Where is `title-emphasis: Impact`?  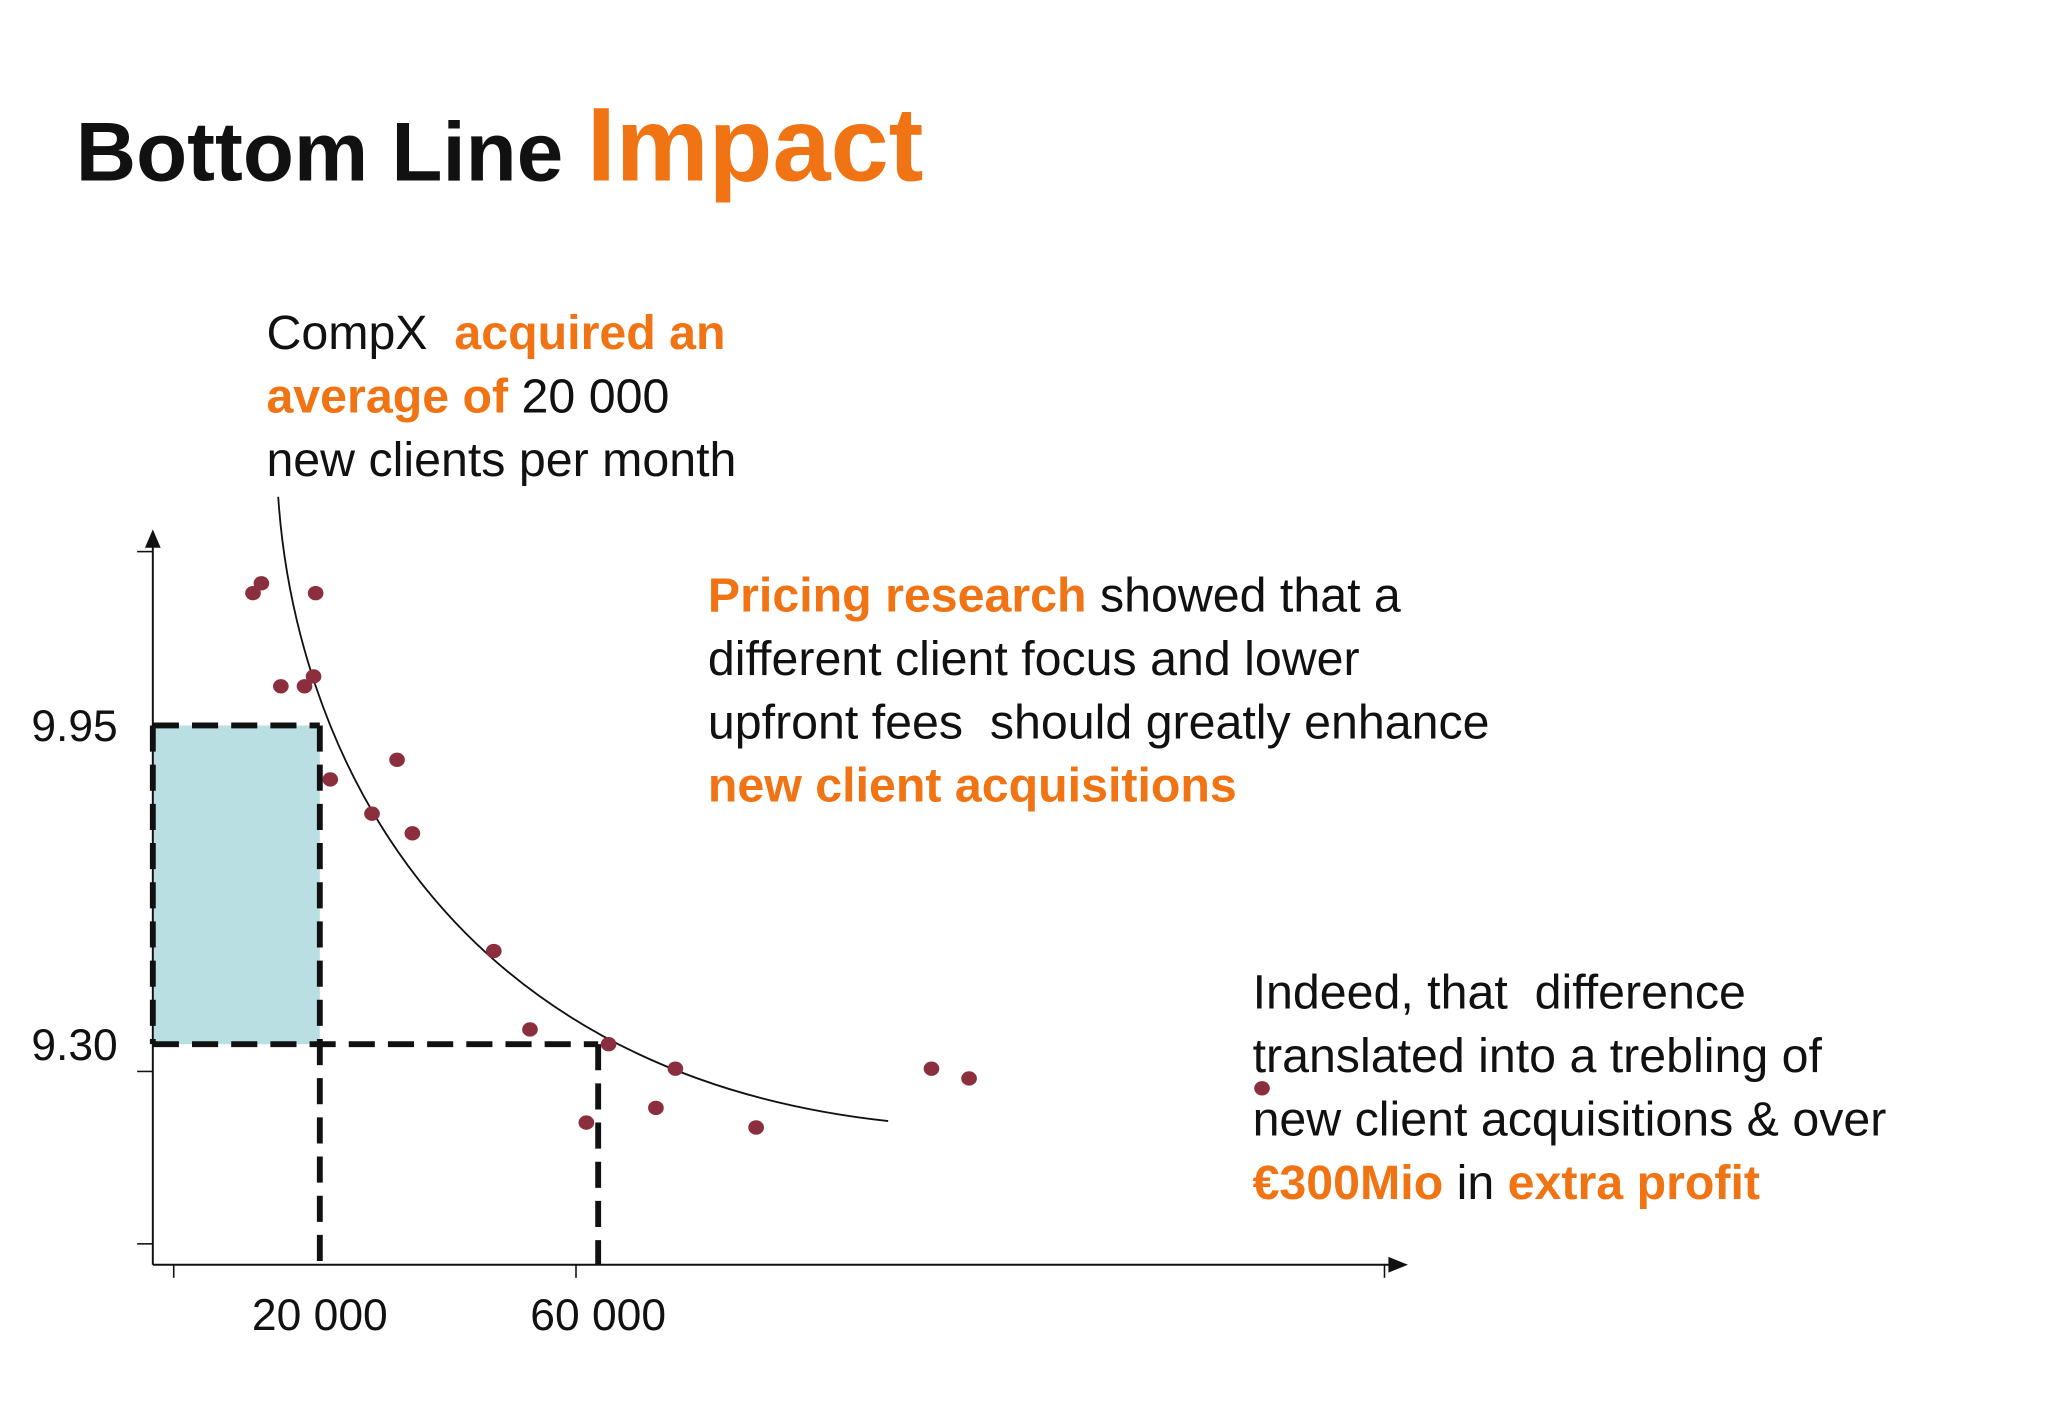
title-emphasis: Impact is located at coordinates (755, 145).